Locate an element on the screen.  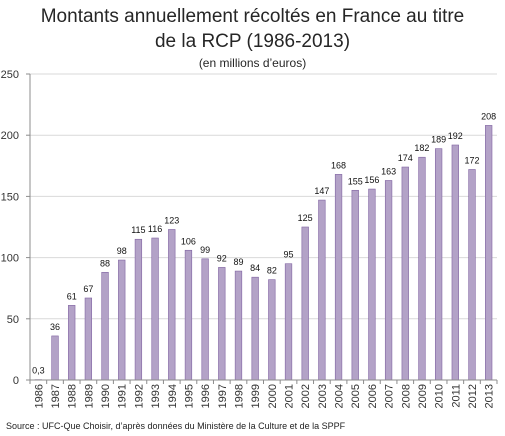
x-tick-label: 1994 is located at coordinates (173, 396).